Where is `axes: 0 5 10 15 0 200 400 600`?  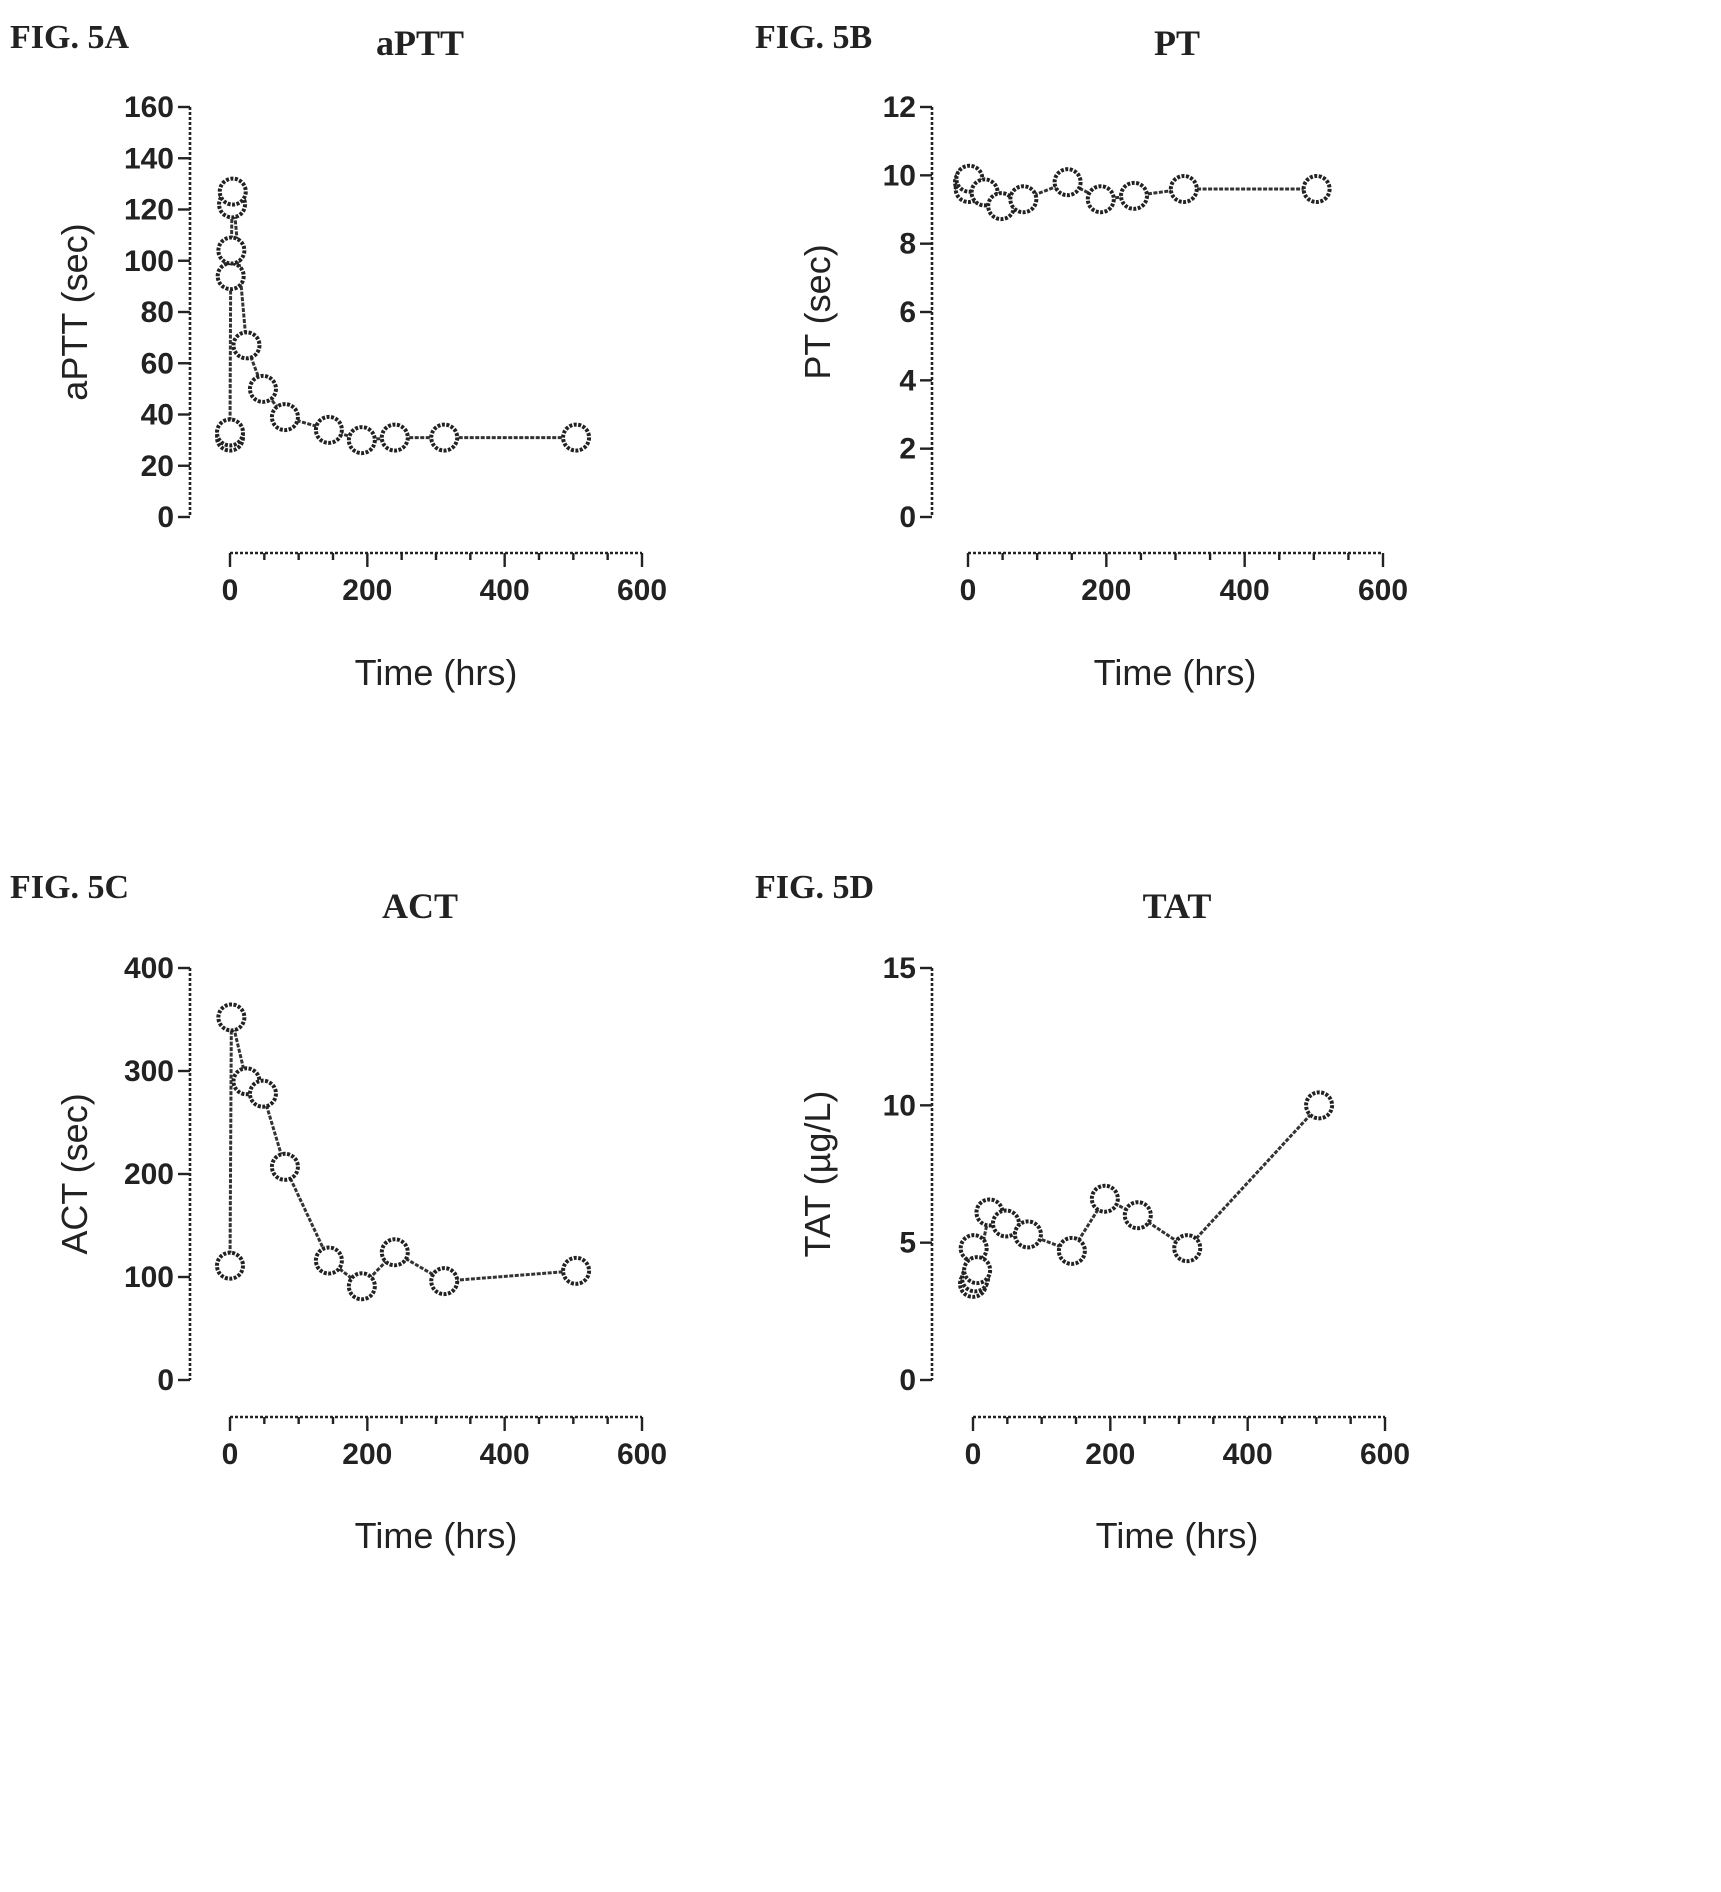
axes: 0 5 10 15 0 200 400 600 is located at coordinates (1146, 1211).